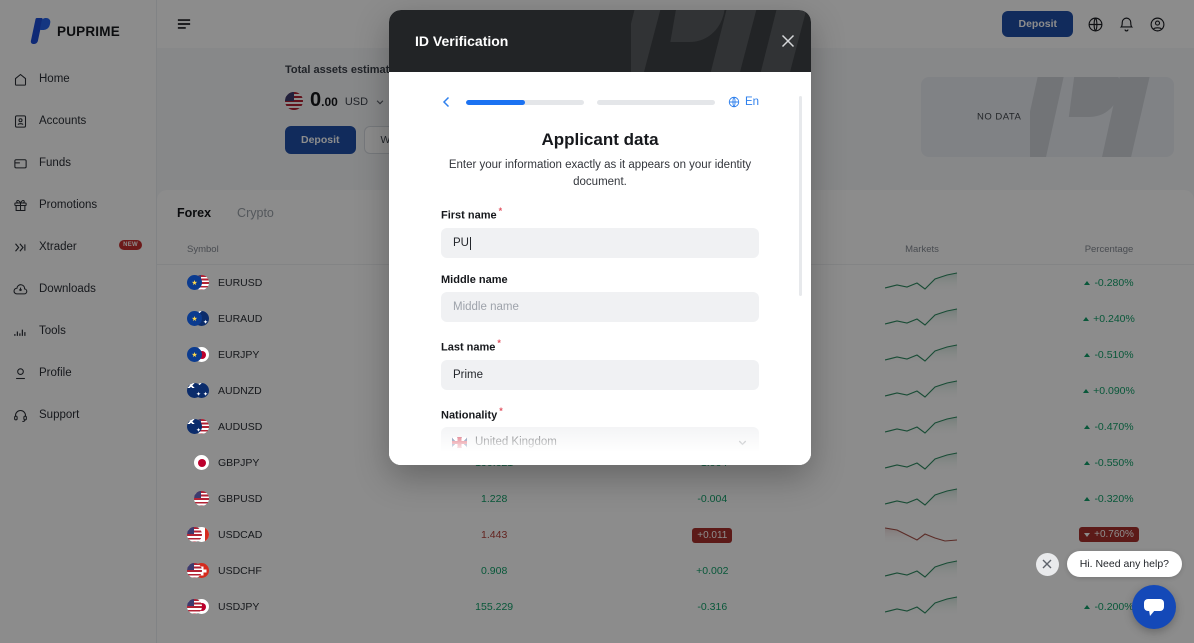 The image size is (1194, 643). Describe the element at coordinates (600, 442) in the screenshot. I see `nationality-select: United Kingdom` at that location.